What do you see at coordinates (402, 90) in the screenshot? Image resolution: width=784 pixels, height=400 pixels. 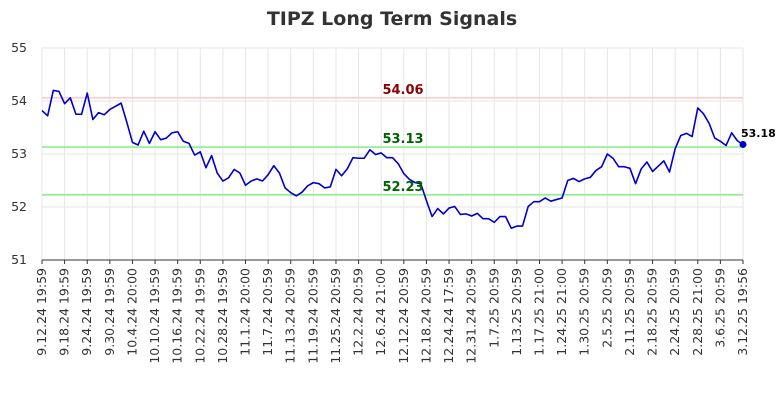 I see `reference-line-label: 54.06` at bounding box center [402, 90].